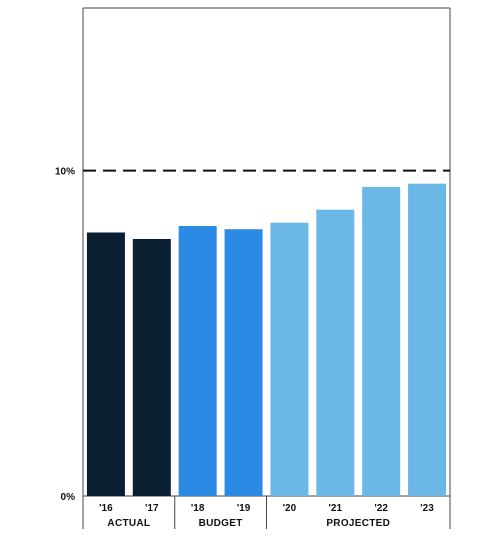 This screenshot has width=500, height=537. I want to click on x-tick-label-2: '18, so click(198, 508).